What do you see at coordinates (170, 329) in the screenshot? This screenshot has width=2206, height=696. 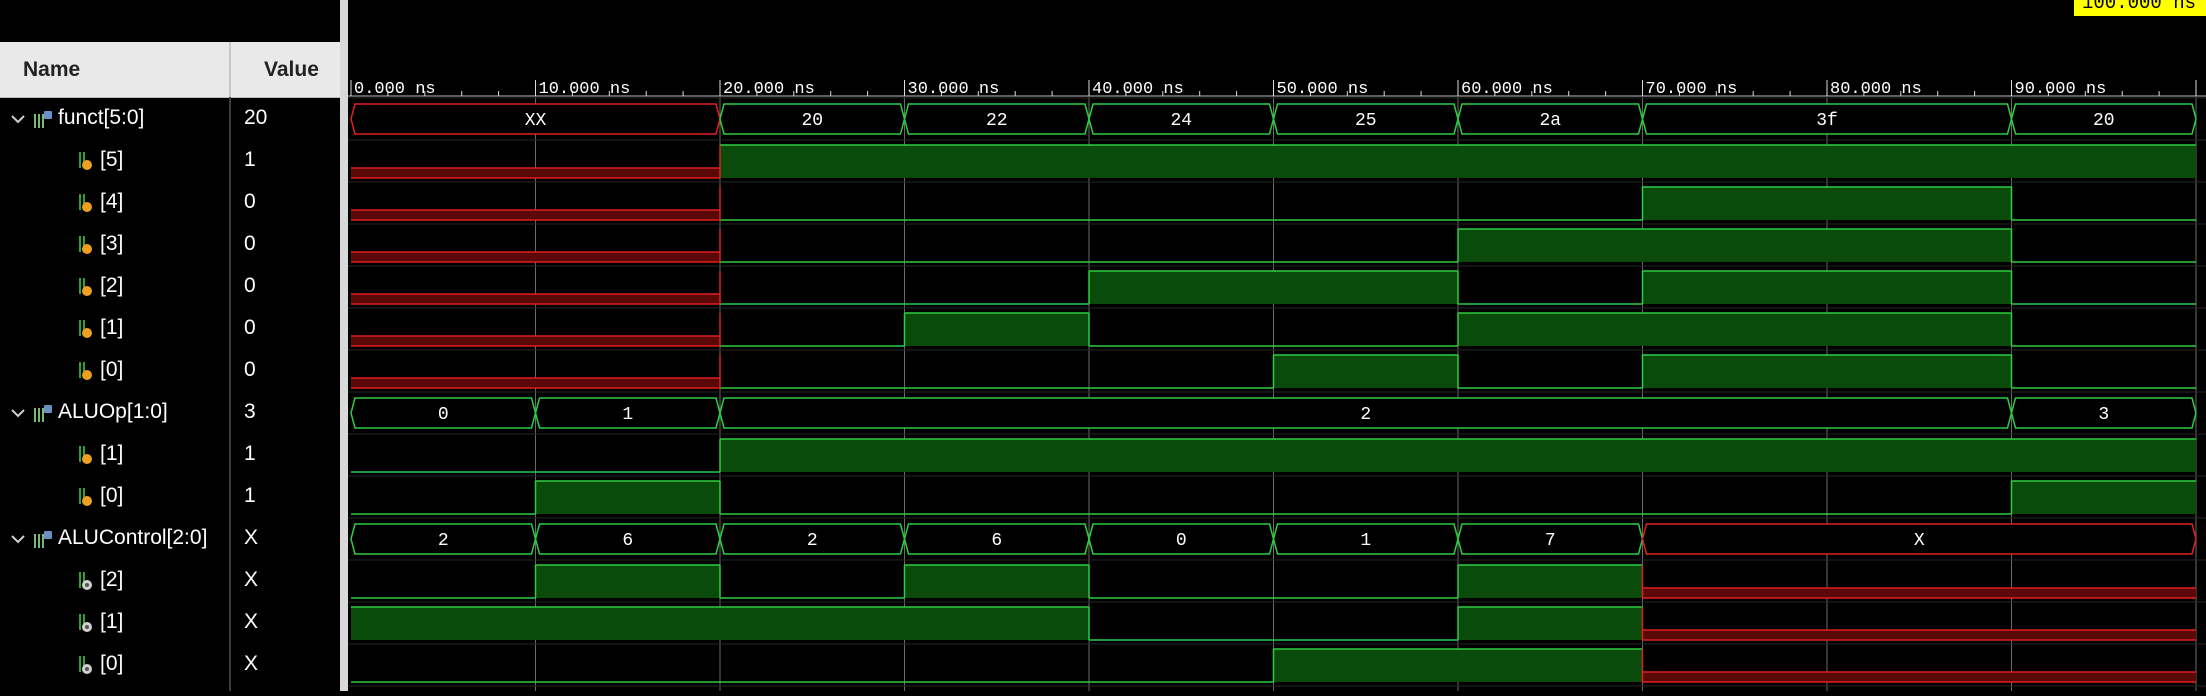 I see `signal-row-bit: [1] 0` at bounding box center [170, 329].